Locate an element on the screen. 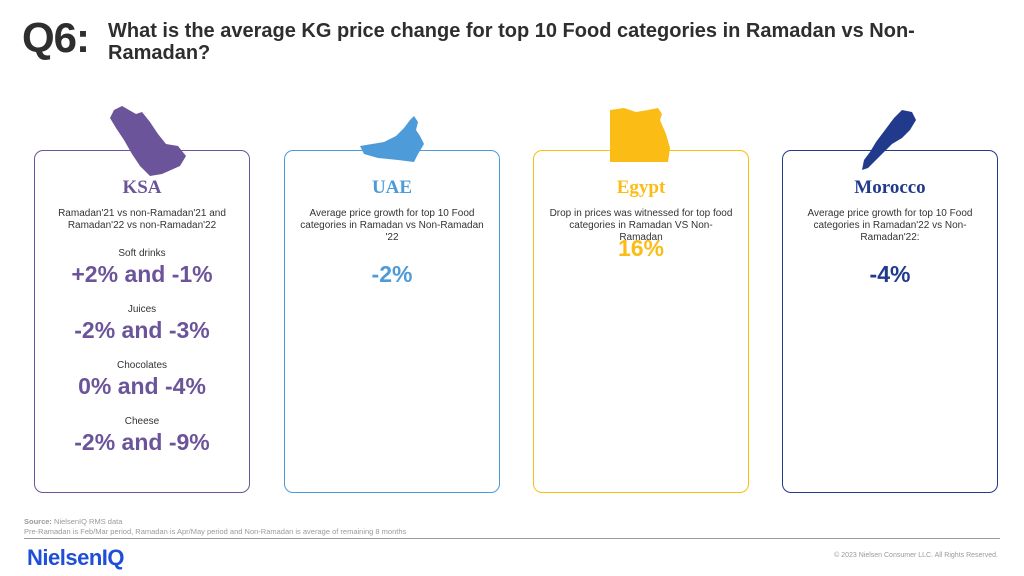 Image resolution: width=1024 pixels, height=576 pixels. saudi-arabia-map-icon is located at coordinates (148, 141).